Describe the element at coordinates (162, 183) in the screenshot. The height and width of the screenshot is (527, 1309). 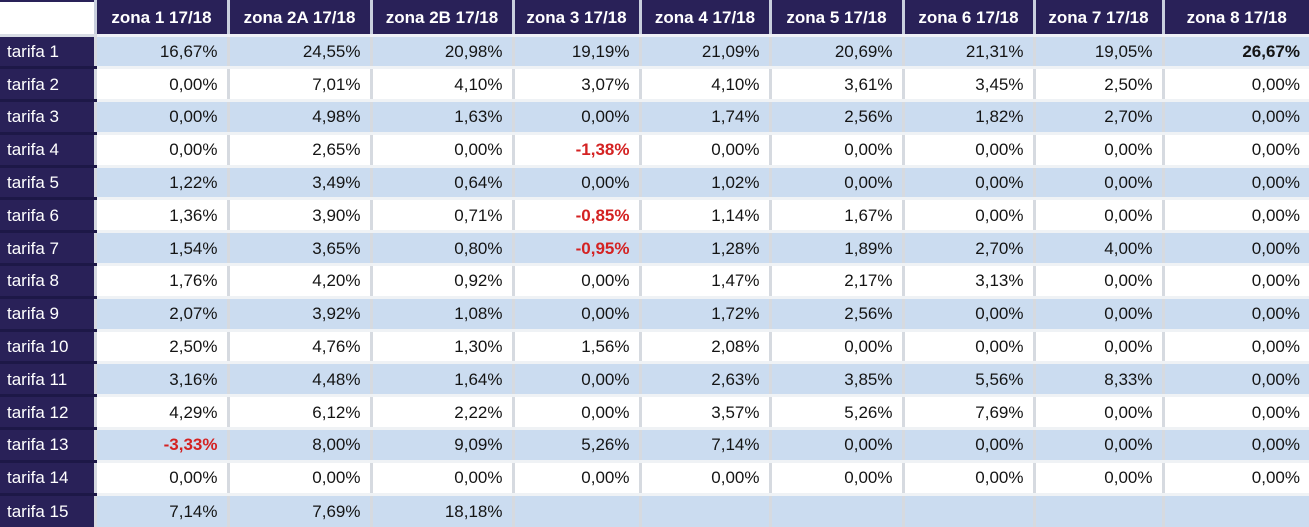
I see `cell: 1,22%` at that location.